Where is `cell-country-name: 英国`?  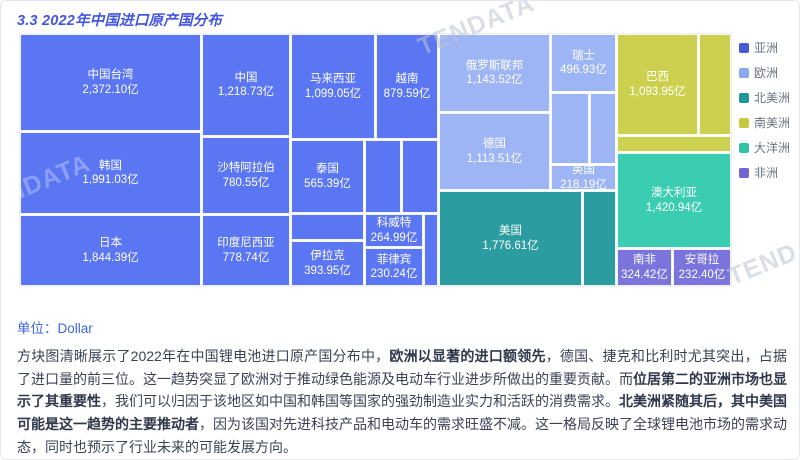
cell-country-name: 英国 is located at coordinates (583, 170).